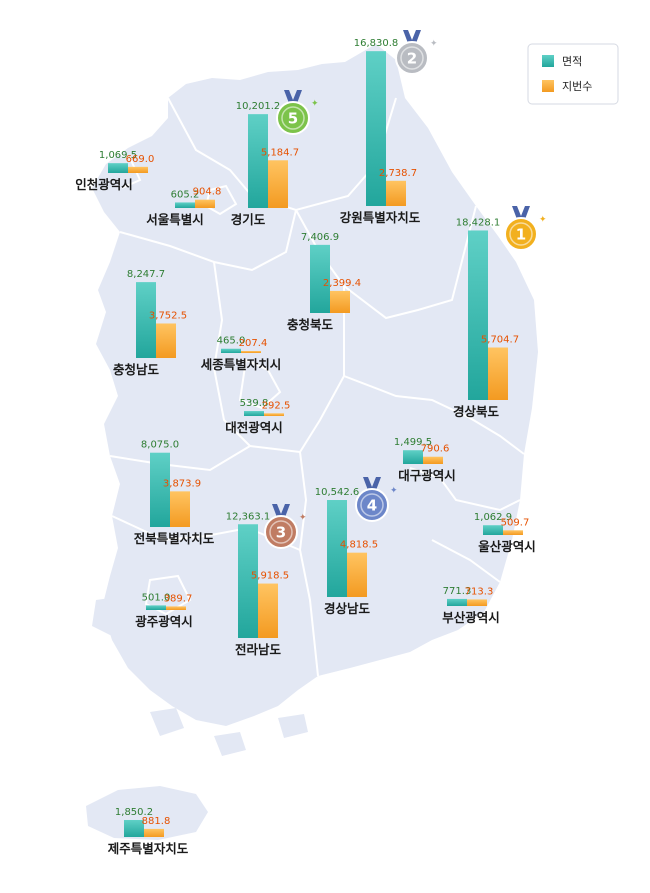 The image size is (650, 893). I want to click on label-parcel-1: 669.0, so click(140, 159).